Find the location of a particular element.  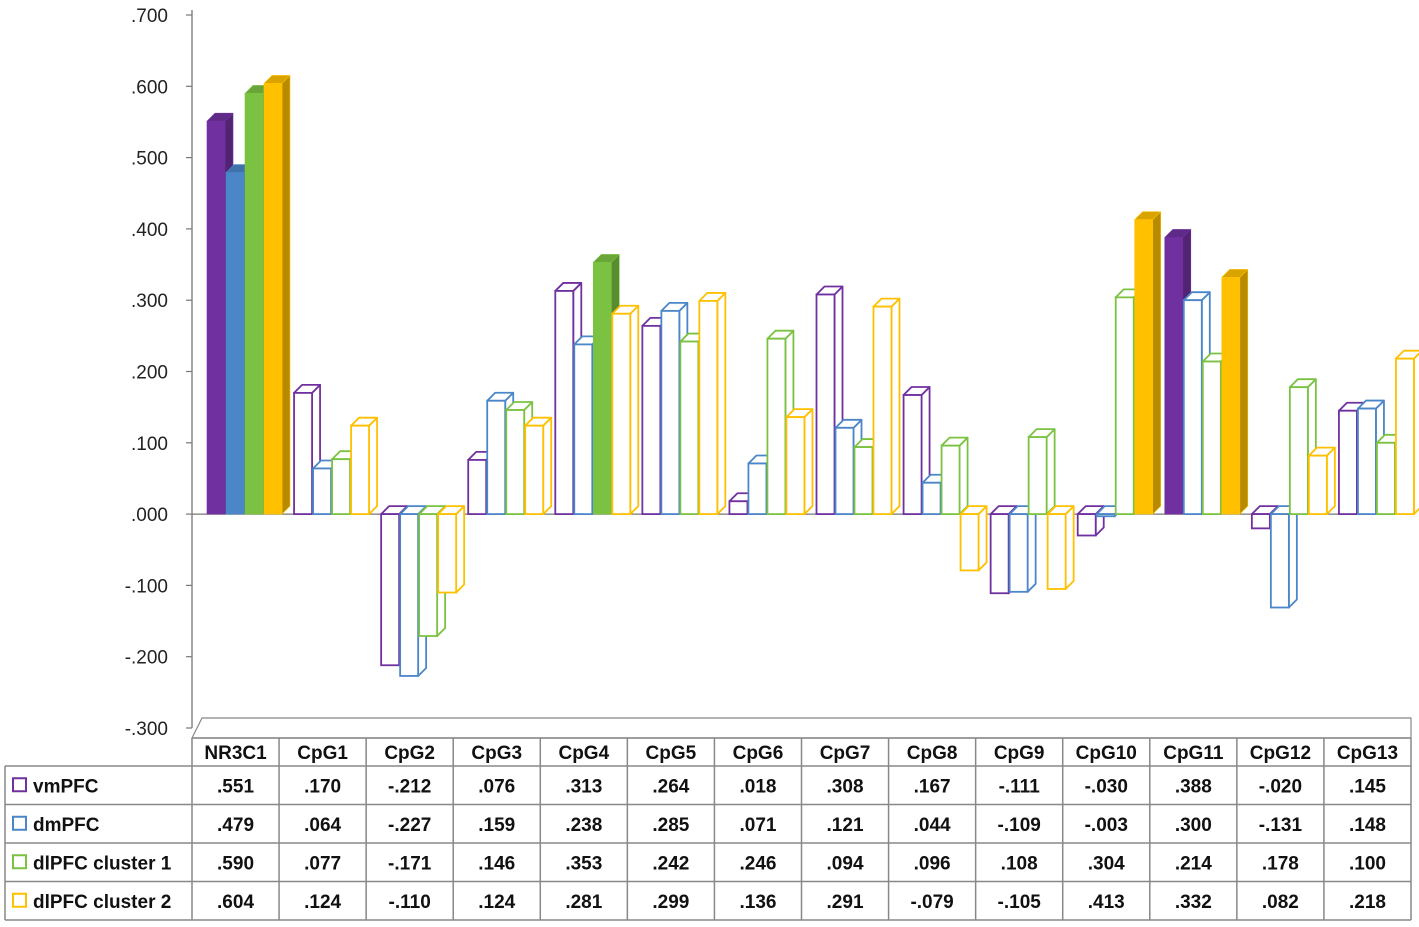

y-tick-label: .300 is located at coordinates (149, 301).